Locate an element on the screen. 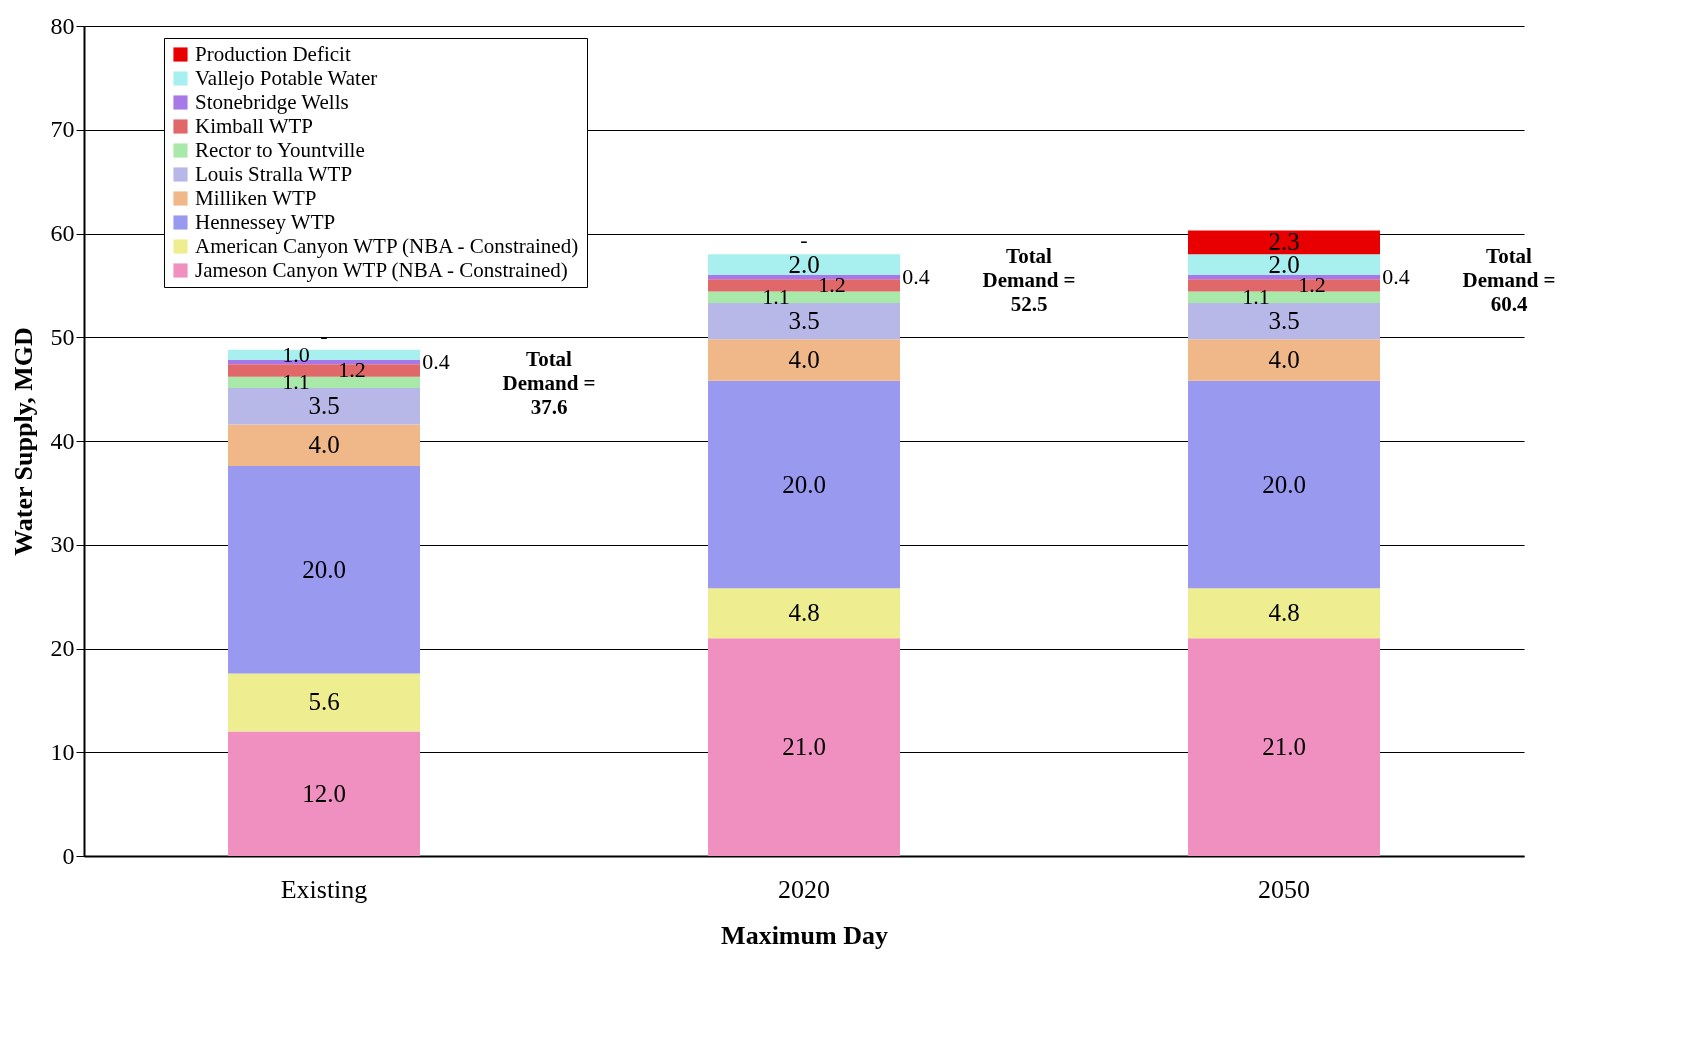 Image resolution: width=1697 pixels, height=1037 pixels. y-tick-label: 80 is located at coordinates (62, 25).